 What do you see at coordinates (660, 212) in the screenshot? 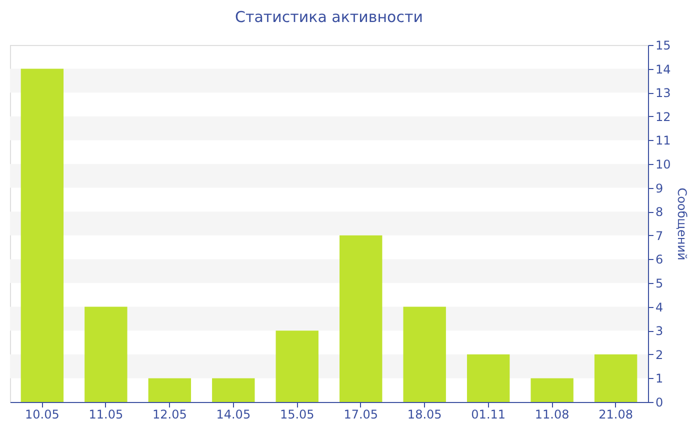
I see `y-tick-label: 8` at bounding box center [660, 212].